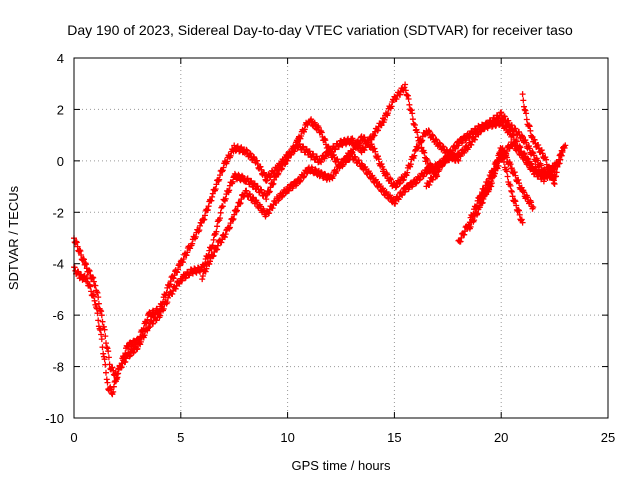 Image resolution: width=640 pixels, height=480 pixels. What do you see at coordinates (58, 264) in the screenshot?
I see `y-tick-label: -4` at bounding box center [58, 264].